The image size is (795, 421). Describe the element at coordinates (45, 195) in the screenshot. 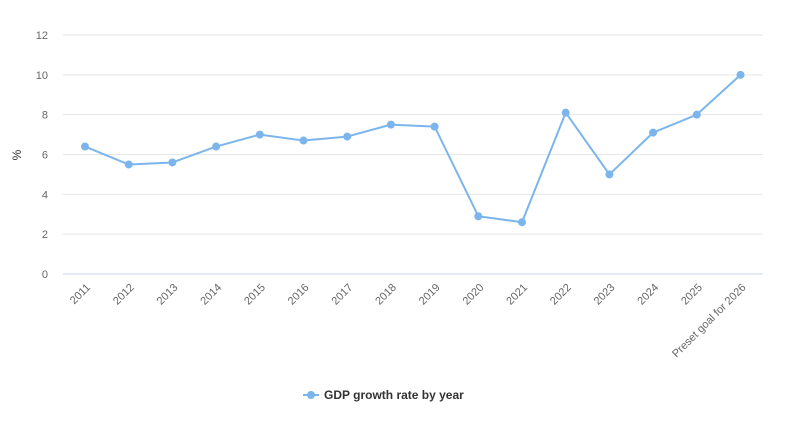

I see `y-tick-label: 4` at that location.